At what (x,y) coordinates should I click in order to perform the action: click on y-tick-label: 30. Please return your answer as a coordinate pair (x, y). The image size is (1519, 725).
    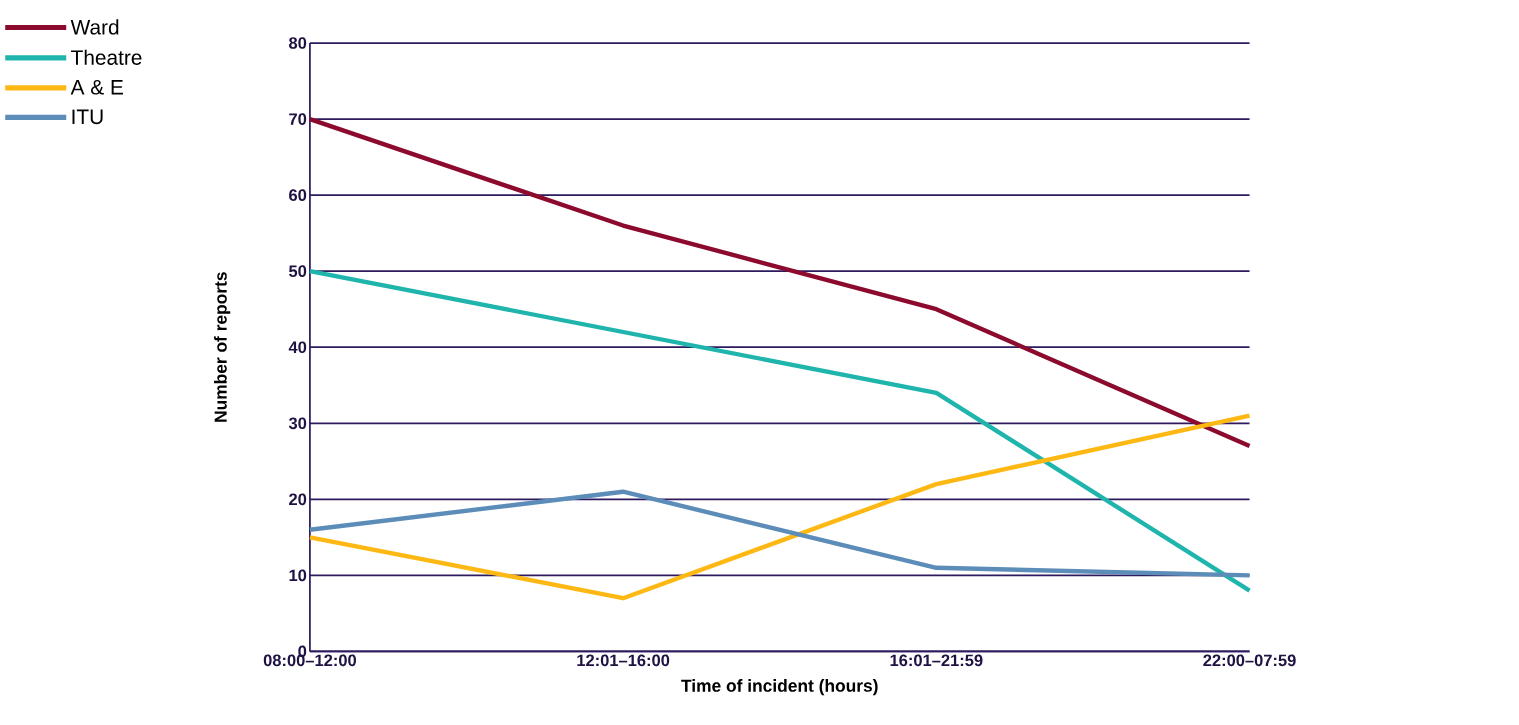
    Looking at the image, I should click on (297, 423).